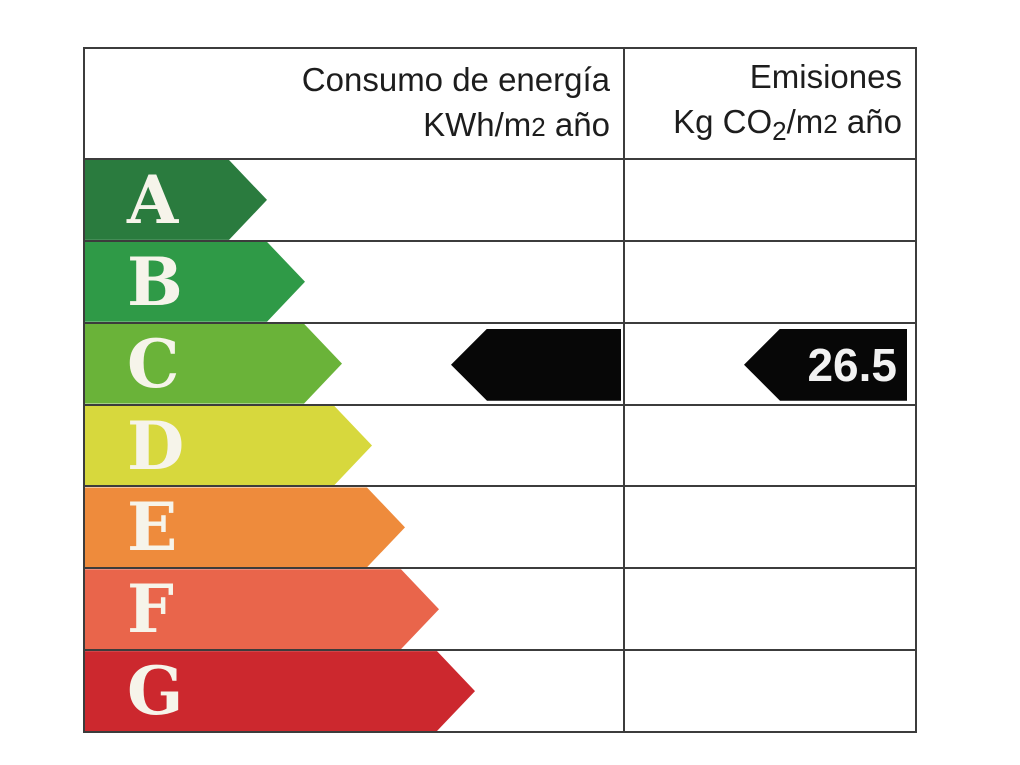 The width and height of the screenshot is (1020, 765). What do you see at coordinates (787, 124) in the screenshot?
I see `emisiones-header-unit: Kg CO2/m2 año` at bounding box center [787, 124].